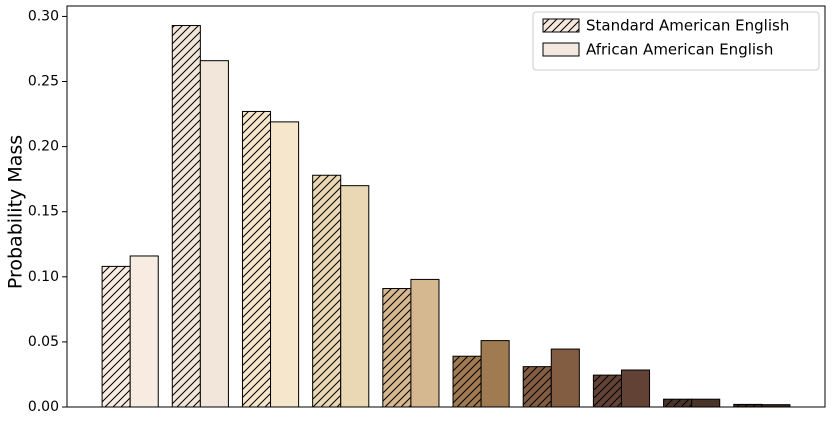 This screenshot has height=426, width=831. I want to click on y-tick-label: 0.20, so click(43, 147).